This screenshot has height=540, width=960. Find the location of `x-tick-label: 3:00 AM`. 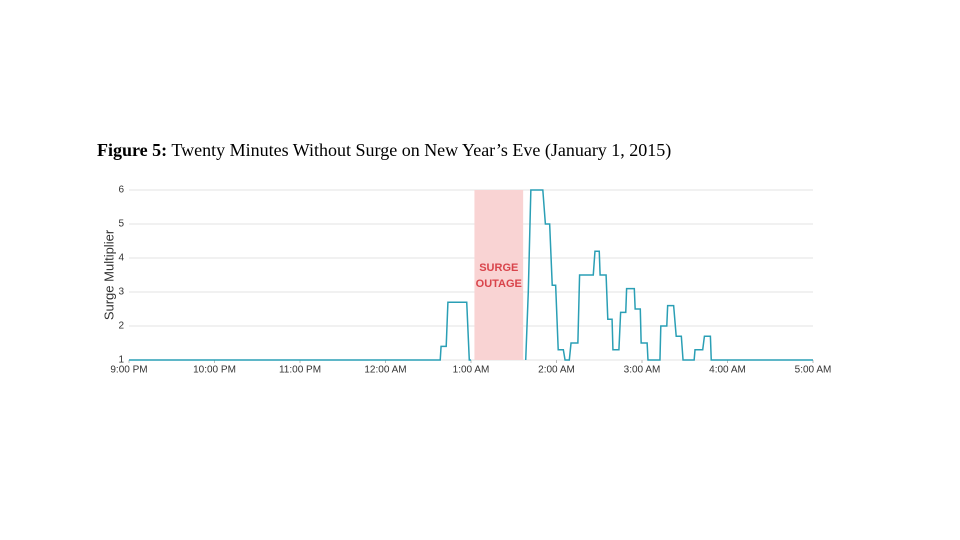

x-tick-label: 3:00 AM is located at coordinates (642, 370).